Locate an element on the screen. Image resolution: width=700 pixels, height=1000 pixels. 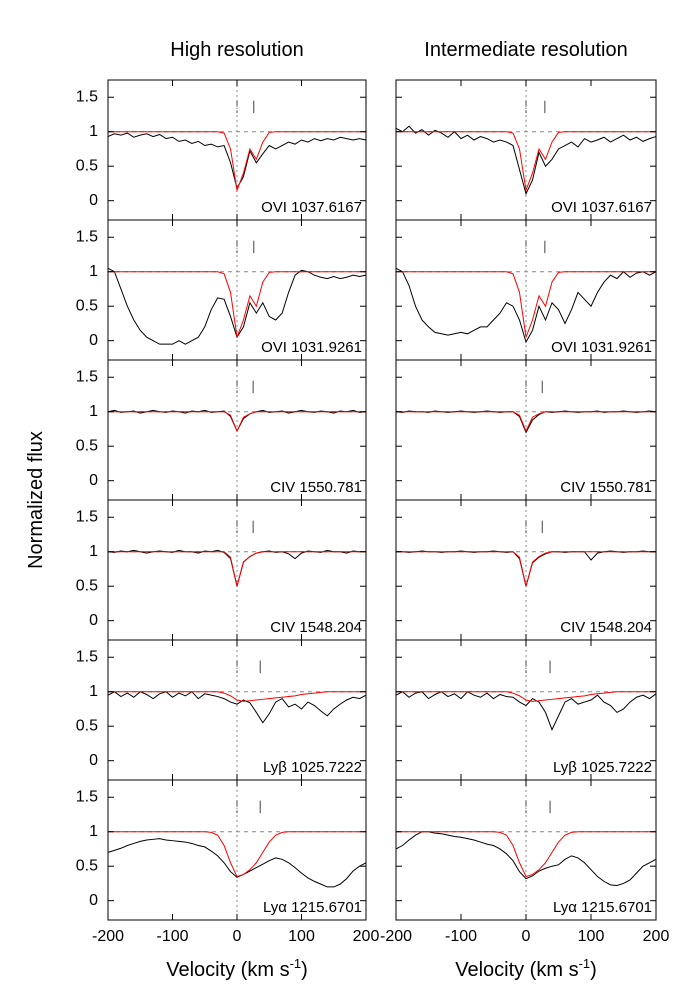
panel: 0 0.5 1 1.5 CIV 1548.204 is located at coordinates (221, 570).